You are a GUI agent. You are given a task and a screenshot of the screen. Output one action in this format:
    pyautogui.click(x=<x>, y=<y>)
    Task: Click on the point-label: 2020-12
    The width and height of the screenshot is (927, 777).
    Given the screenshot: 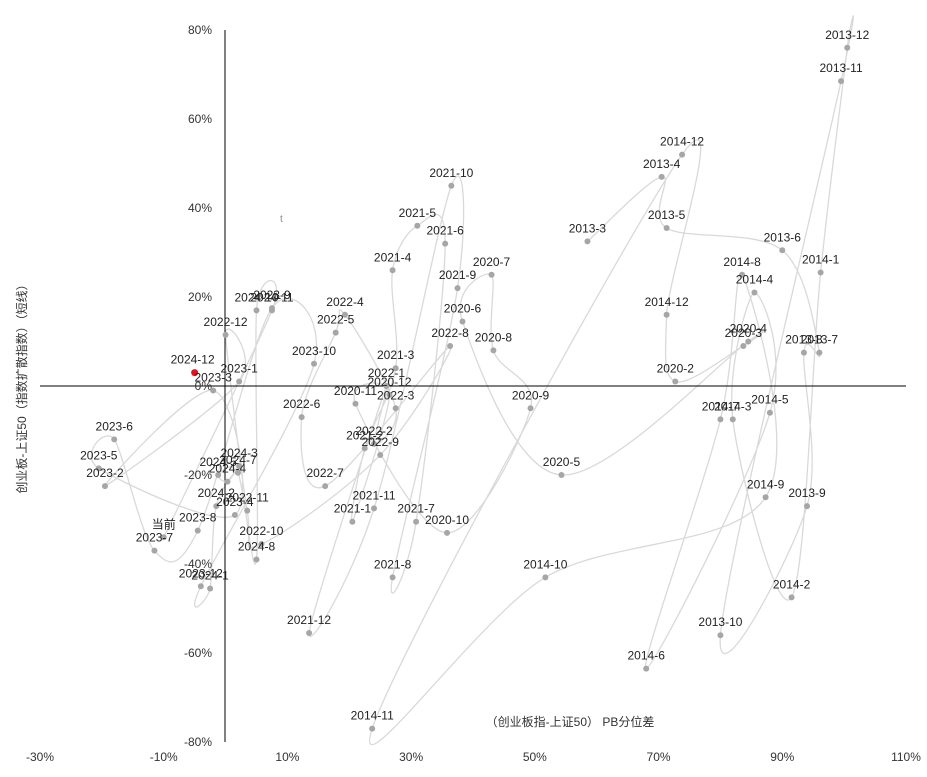 What is the action you would take?
    pyautogui.click(x=389, y=382)
    